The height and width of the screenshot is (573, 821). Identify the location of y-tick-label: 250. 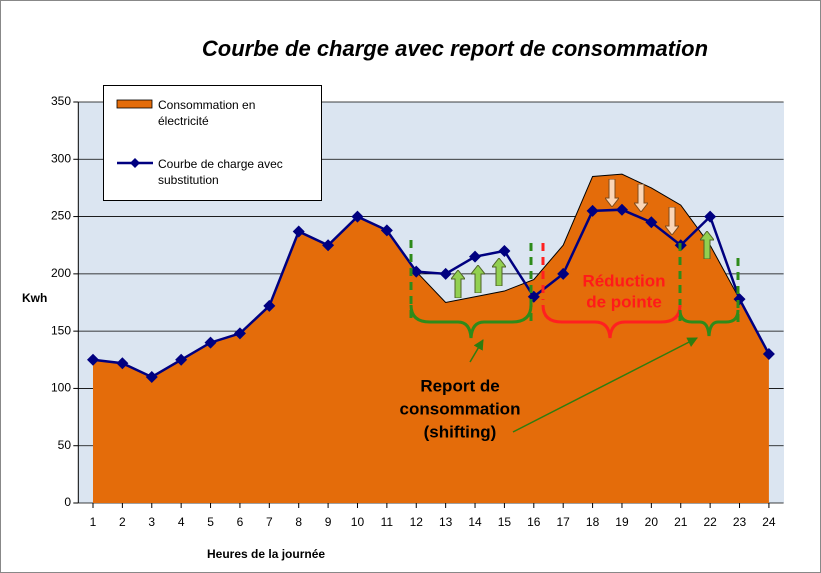
(61, 216).